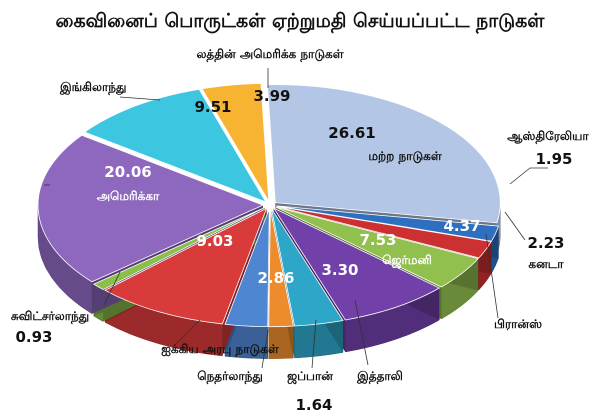 This screenshot has height=411, width=600. What do you see at coordinates (235, 142) in the screenshot?
I see `slice-லத்தின்-அமெரிக்க-நாடுகள்` at bounding box center [235, 142].